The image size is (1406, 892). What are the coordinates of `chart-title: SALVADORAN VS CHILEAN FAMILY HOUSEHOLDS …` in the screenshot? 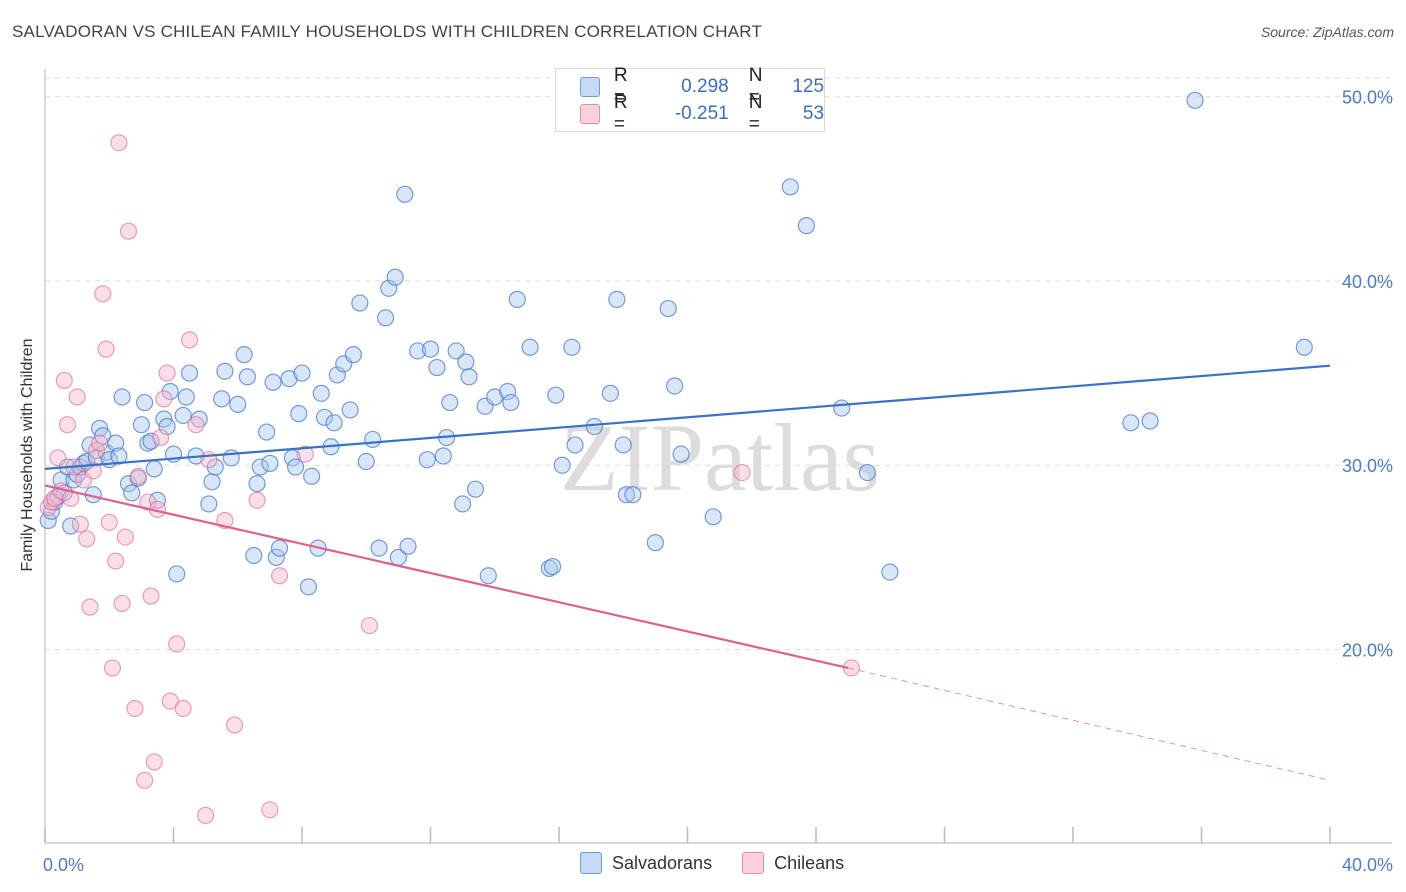 It's located at (387, 31).